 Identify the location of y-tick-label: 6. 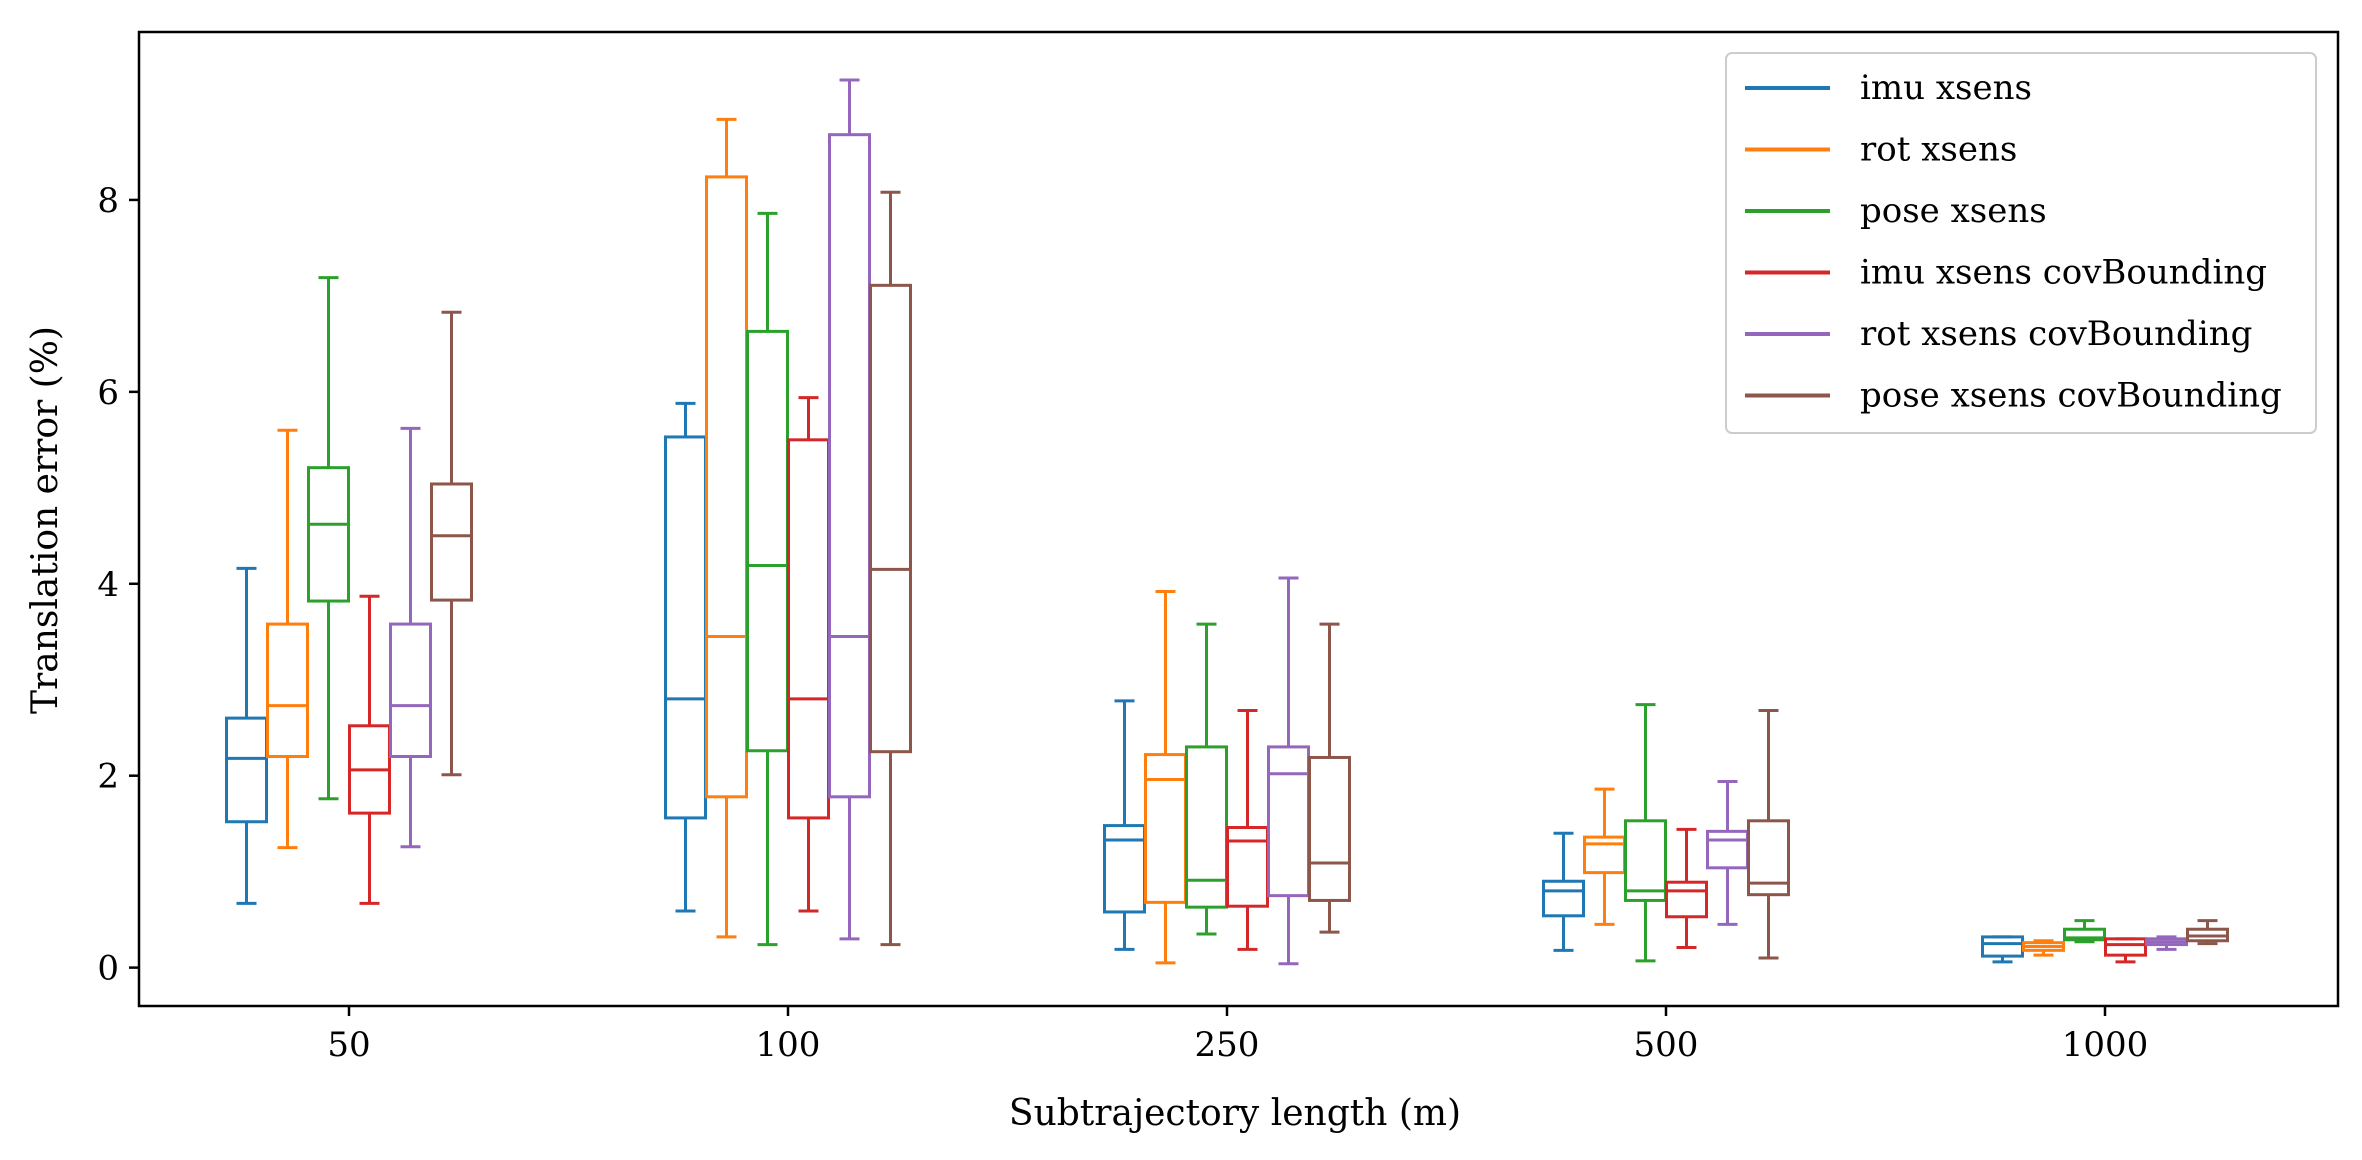
(108, 393).